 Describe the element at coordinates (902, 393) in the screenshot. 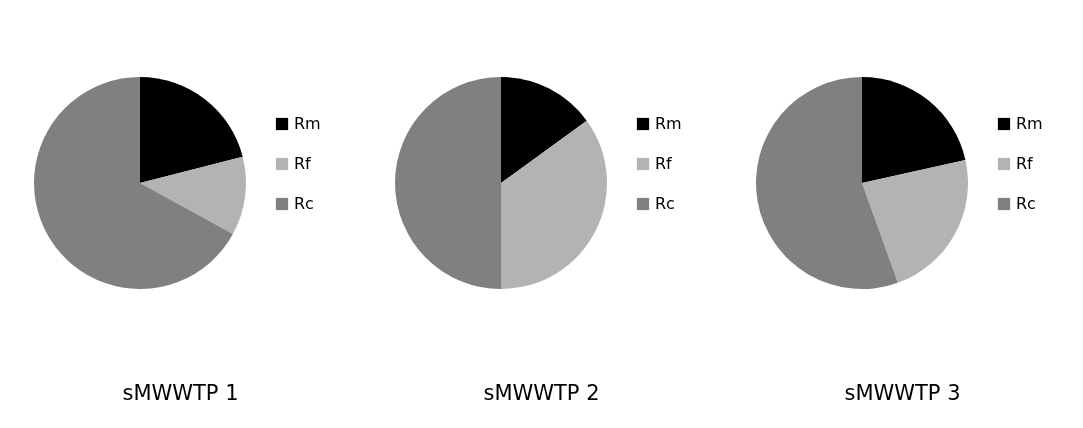

I see `text: sMWWTP 3` at that location.